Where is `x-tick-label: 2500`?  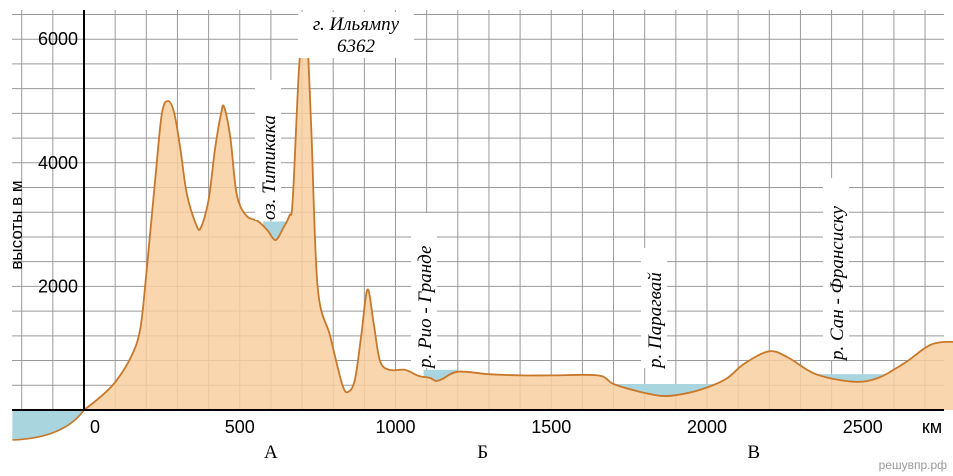 x-tick-label: 2500 is located at coordinates (863, 427).